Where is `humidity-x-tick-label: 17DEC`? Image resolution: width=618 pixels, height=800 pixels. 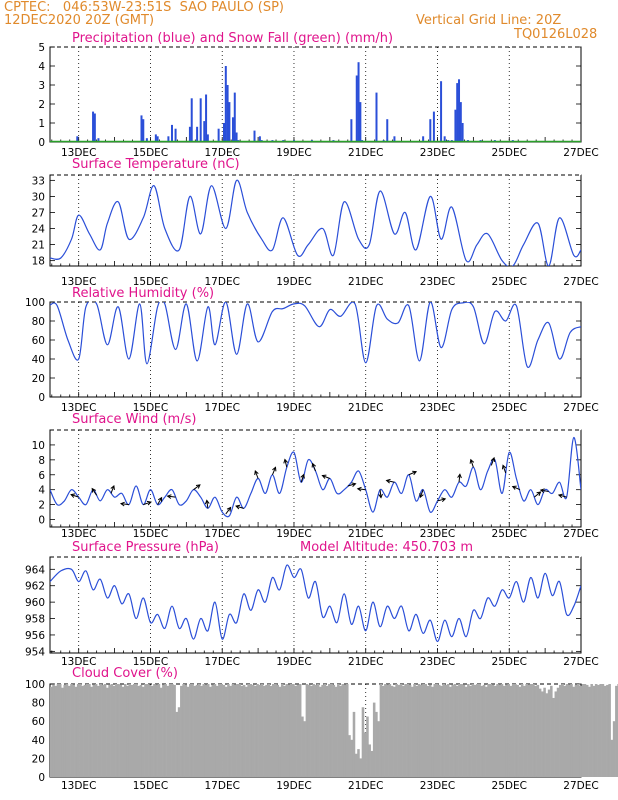
humidity-x-tick-label: 17DEC is located at coordinates (222, 408).